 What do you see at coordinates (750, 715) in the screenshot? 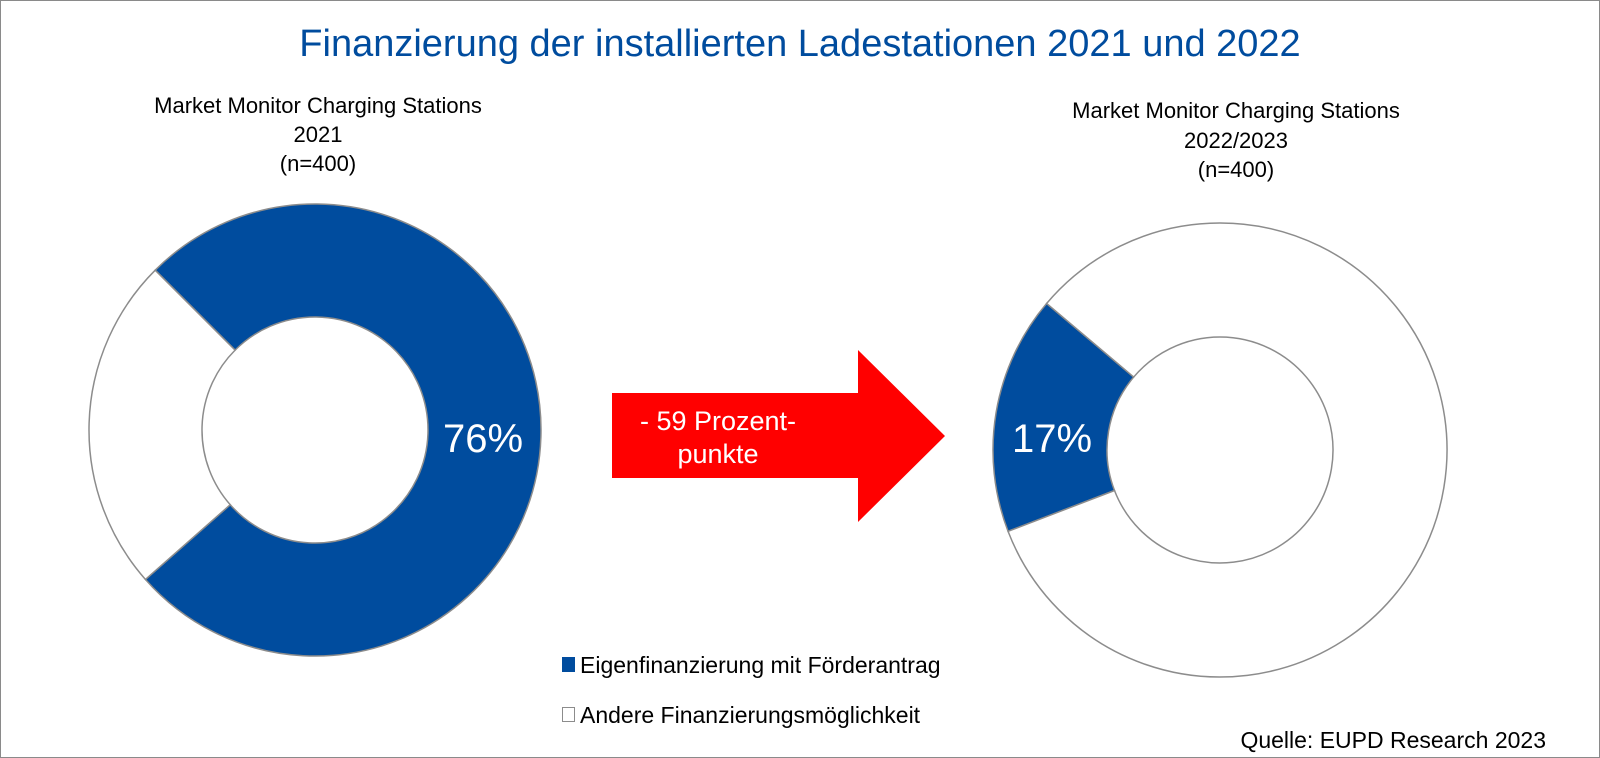
I see `legend-label-andere: Andere Finanzierungsmöglichkeit` at bounding box center [750, 715].